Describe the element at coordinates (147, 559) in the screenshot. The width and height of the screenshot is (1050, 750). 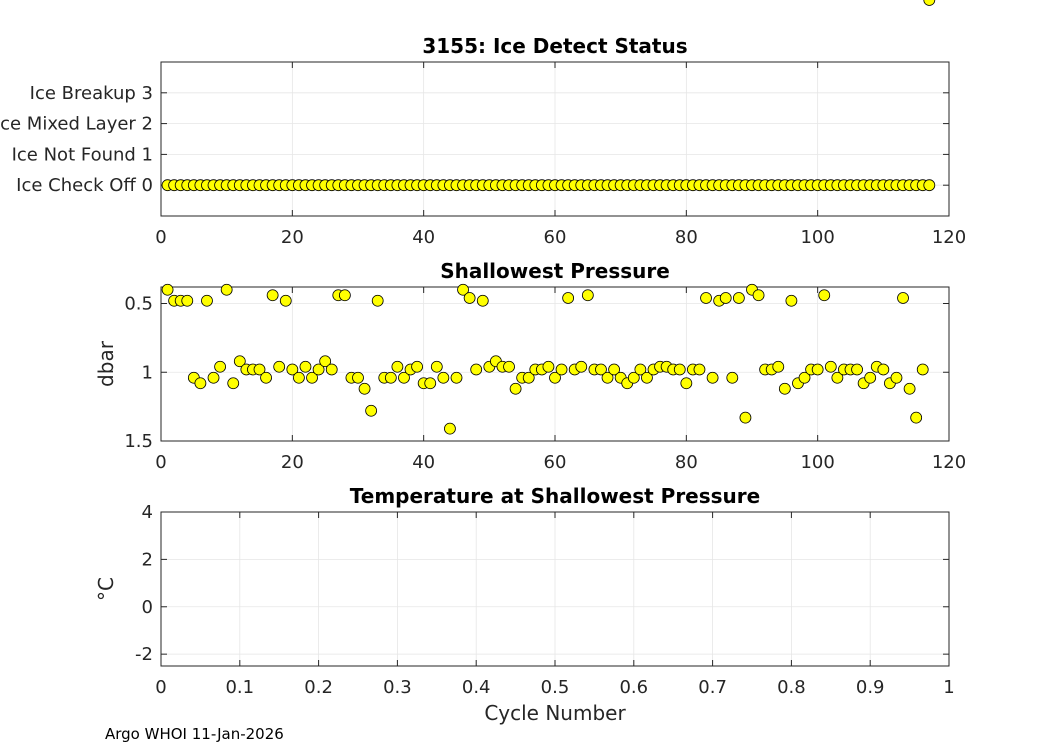
I see `plot3-y-tick-label: 2` at that location.